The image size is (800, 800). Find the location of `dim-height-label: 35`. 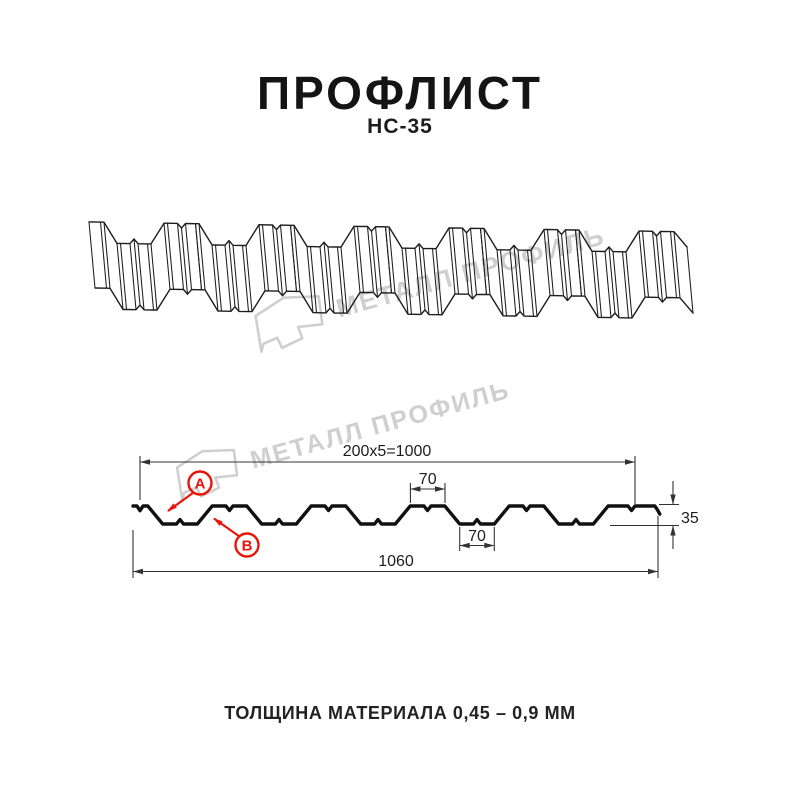

dim-height-label: 35 is located at coordinates (690, 518).